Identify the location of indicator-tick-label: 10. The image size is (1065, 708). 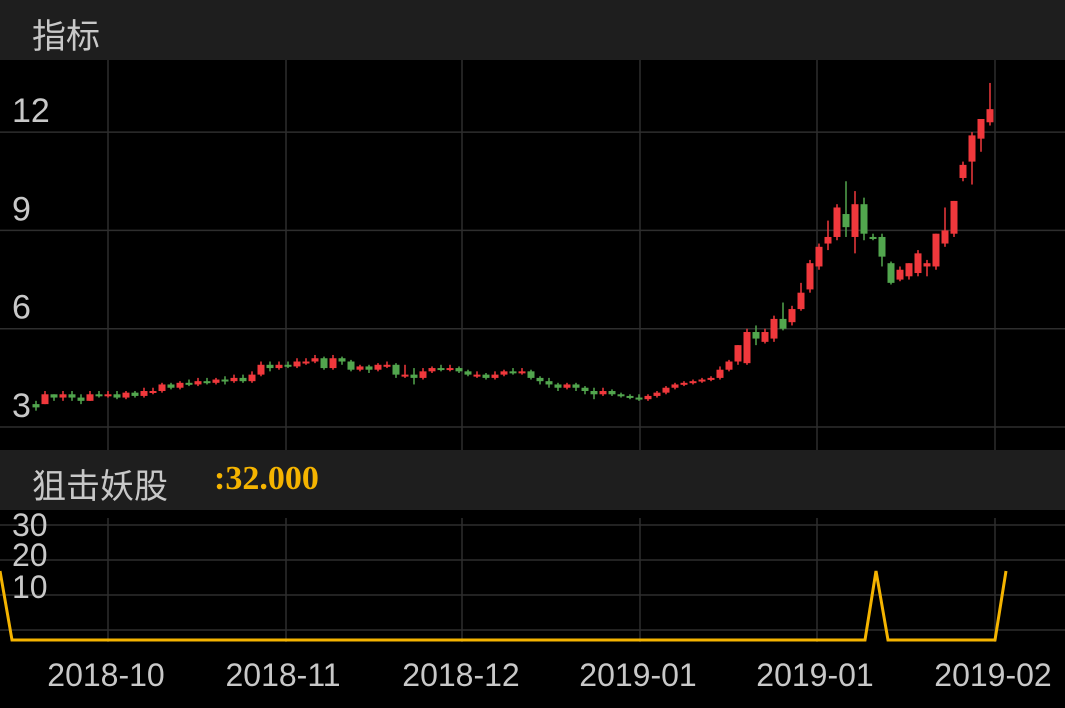
(30, 587).